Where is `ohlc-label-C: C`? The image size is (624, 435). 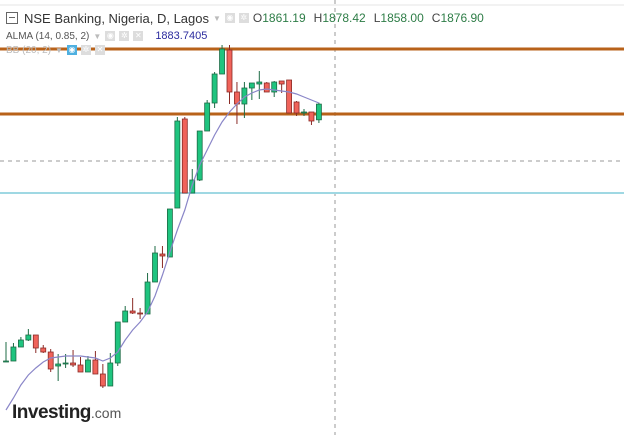
ohlc-label-C: C is located at coordinates (436, 18).